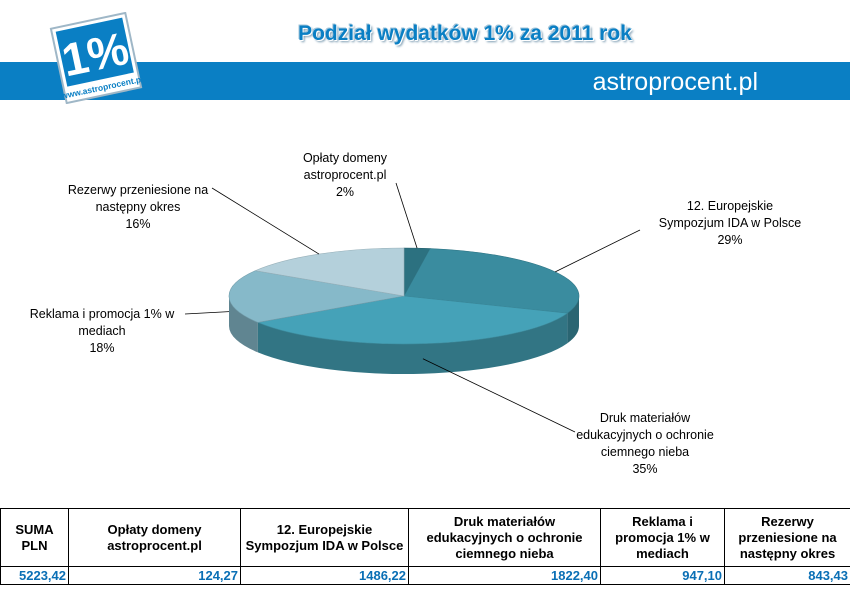  Describe the element at coordinates (154, 537) in the screenshot. I see `table-header-cell: Opłaty domeny astroprocent.pl` at that location.